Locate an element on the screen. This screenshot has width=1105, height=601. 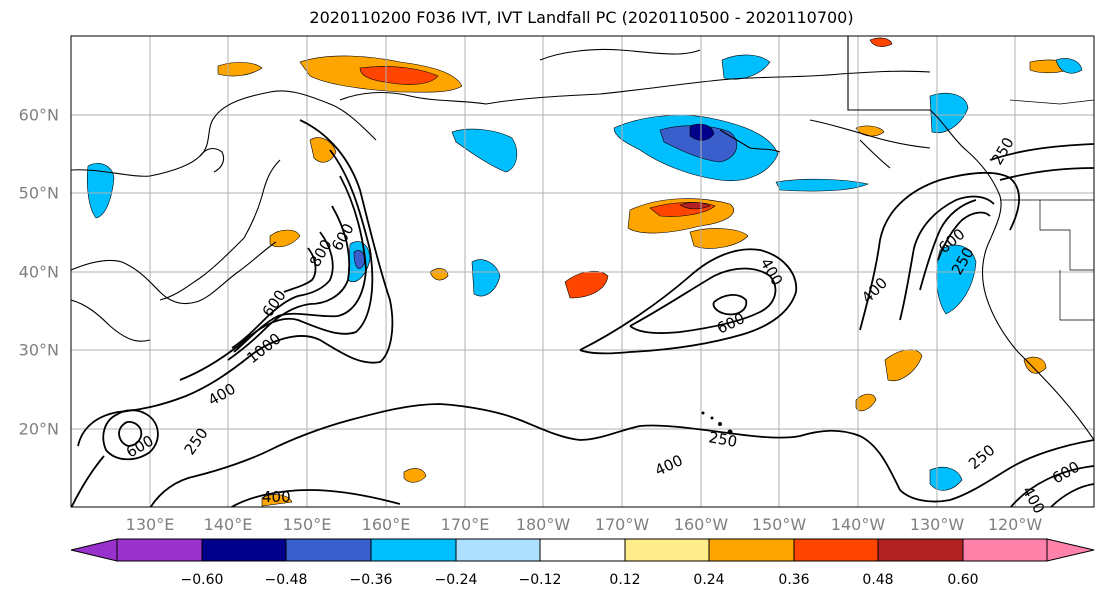
lat-label: 40°N is located at coordinates (38, 272).